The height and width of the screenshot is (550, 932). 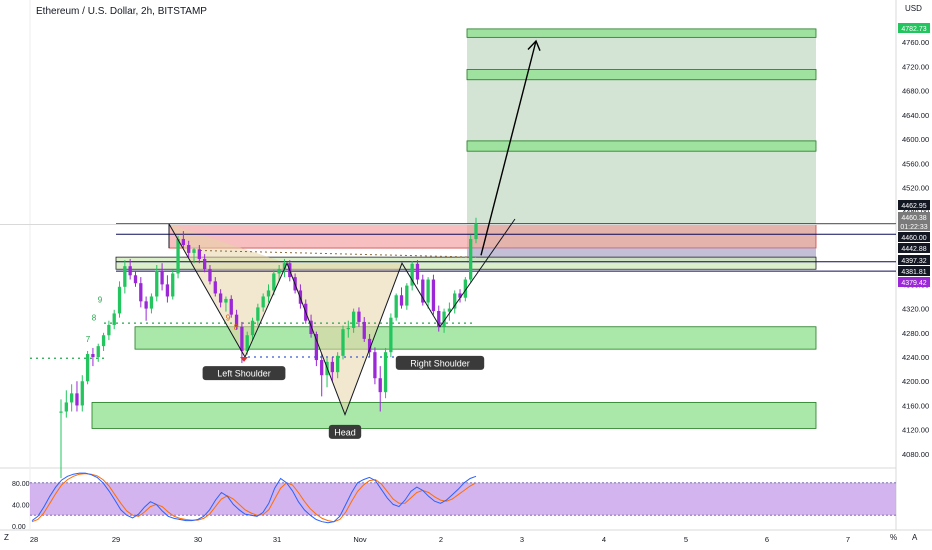 I want to click on currency-label: USD, so click(x=913, y=8).